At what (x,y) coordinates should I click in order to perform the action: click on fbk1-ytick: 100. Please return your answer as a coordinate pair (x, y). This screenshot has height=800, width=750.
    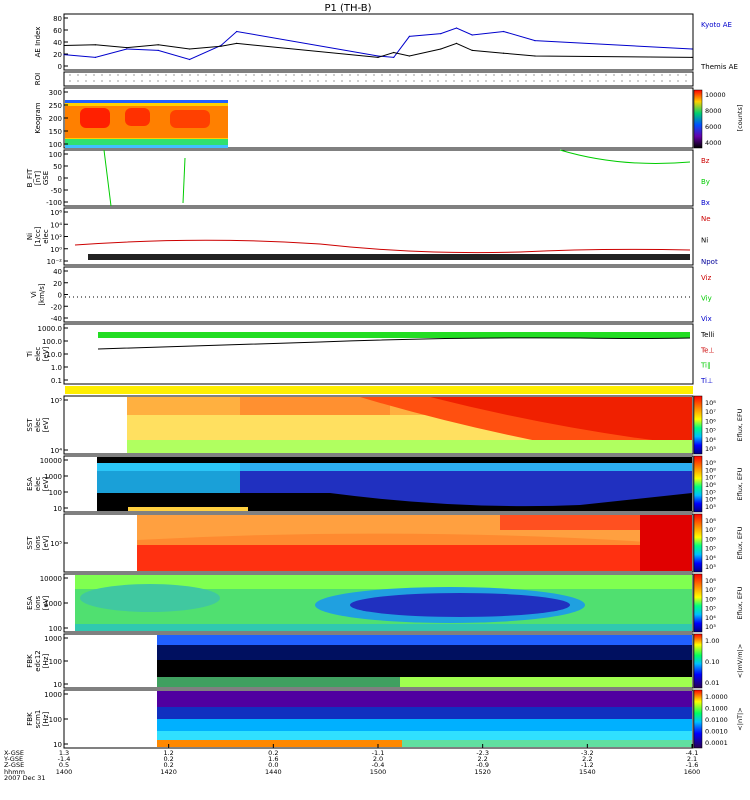
    Looking at the image, I should click on (55, 662).